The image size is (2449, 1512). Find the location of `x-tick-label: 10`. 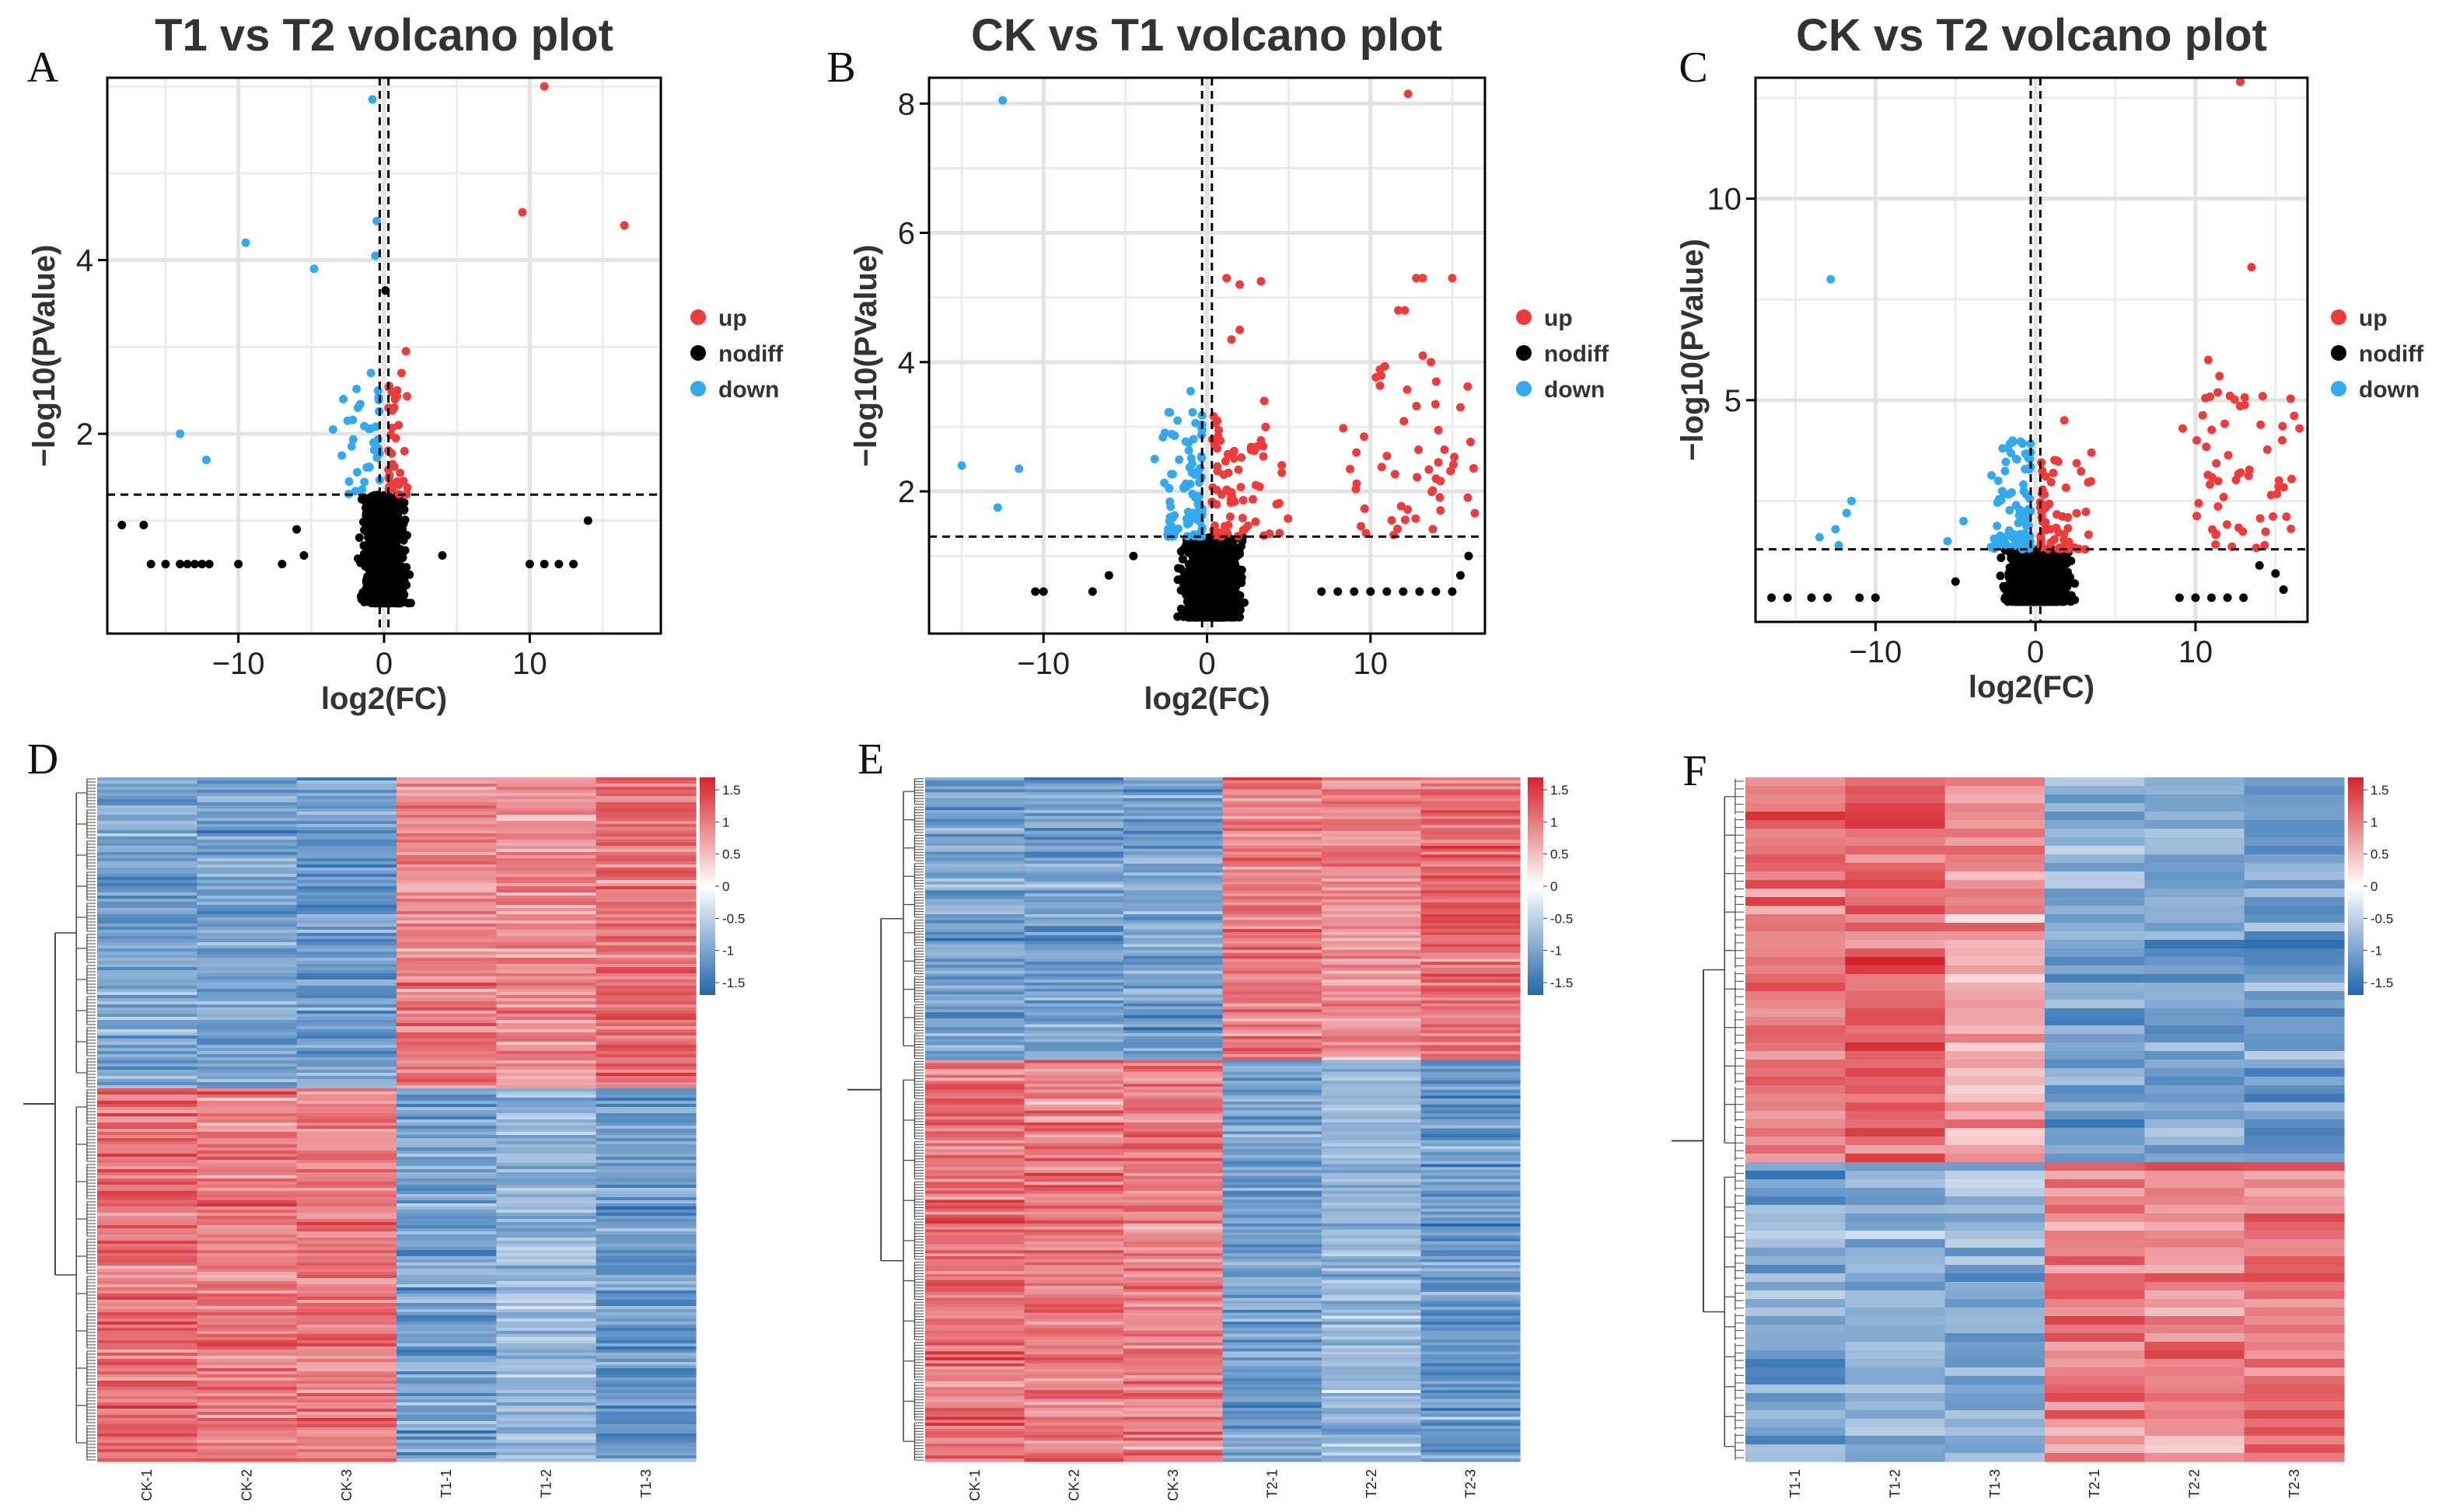

x-tick-label: 10 is located at coordinates (1371, 664).